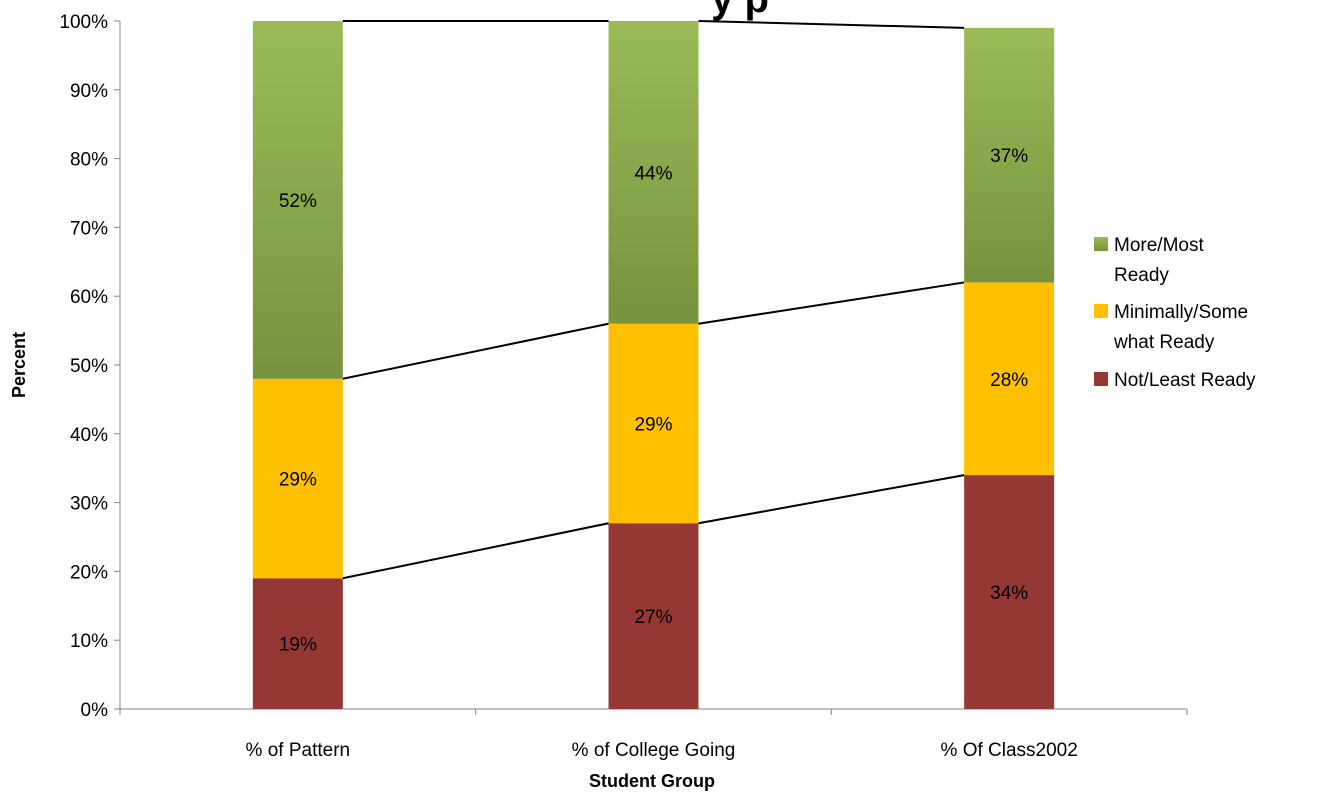 The image size is (1317, 798). I want to click on data-label: 28%, so click(1009, 380).